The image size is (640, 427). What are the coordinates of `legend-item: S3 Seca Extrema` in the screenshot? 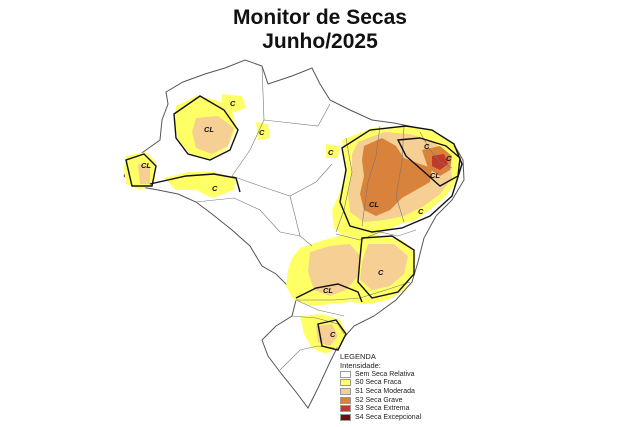 It's located at (400, 408).